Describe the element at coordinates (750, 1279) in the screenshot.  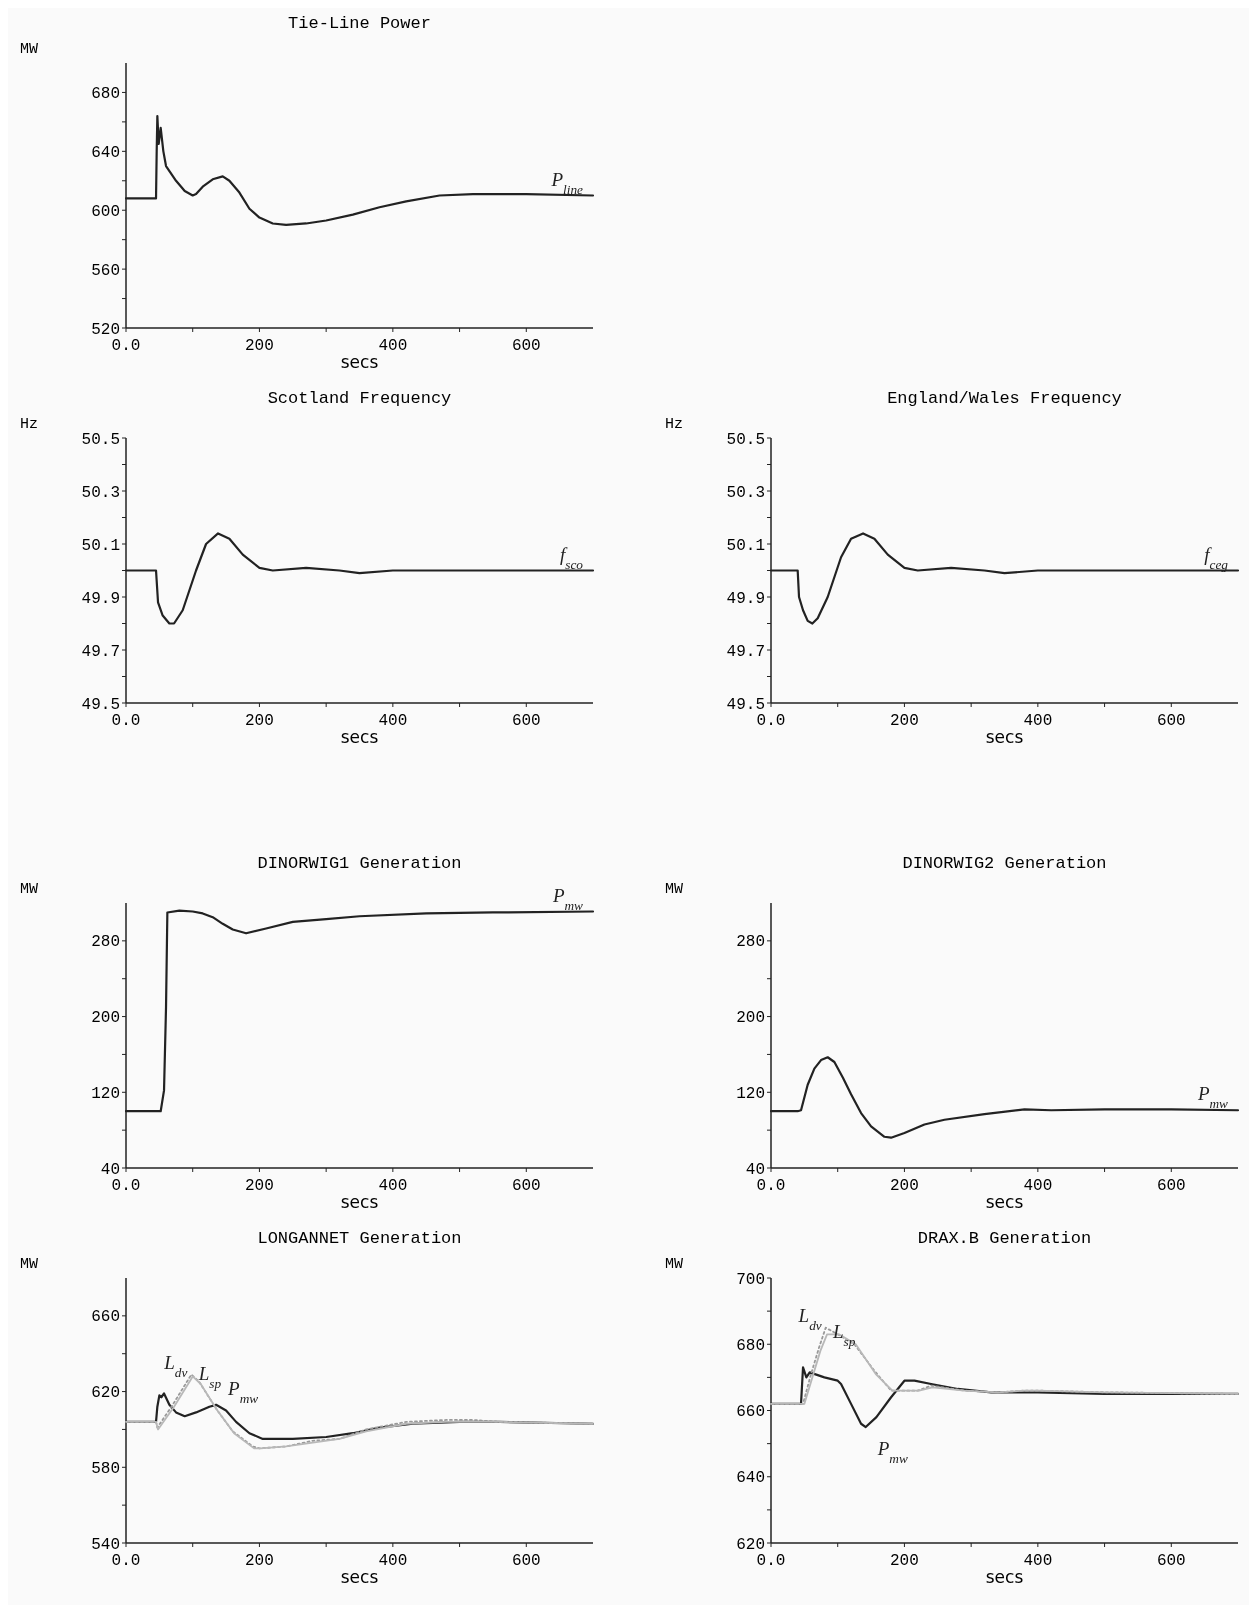
I see `y-tick-label: 700` at that location.